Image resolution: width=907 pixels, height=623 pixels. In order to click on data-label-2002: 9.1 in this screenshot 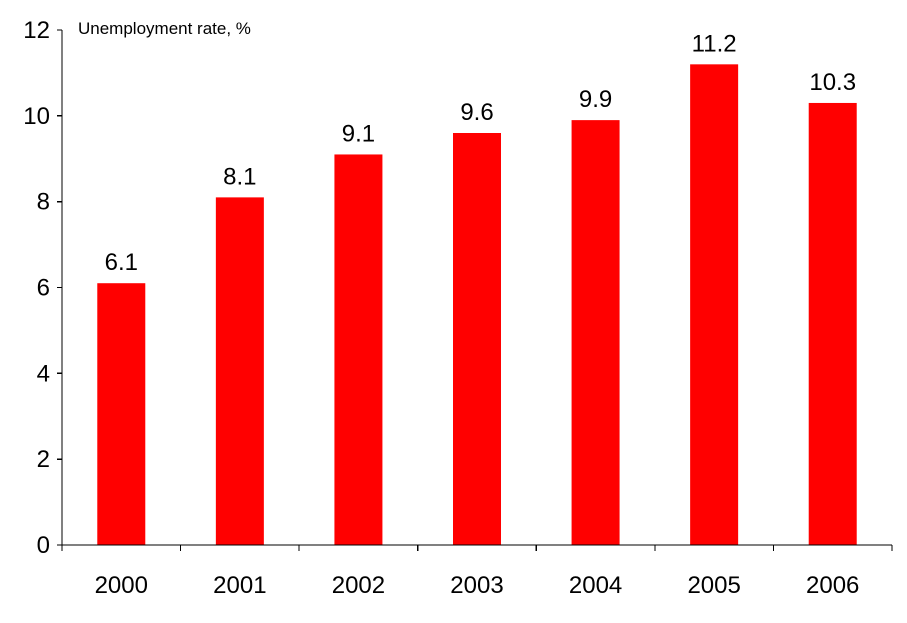, I will do `click(358, 133)`.